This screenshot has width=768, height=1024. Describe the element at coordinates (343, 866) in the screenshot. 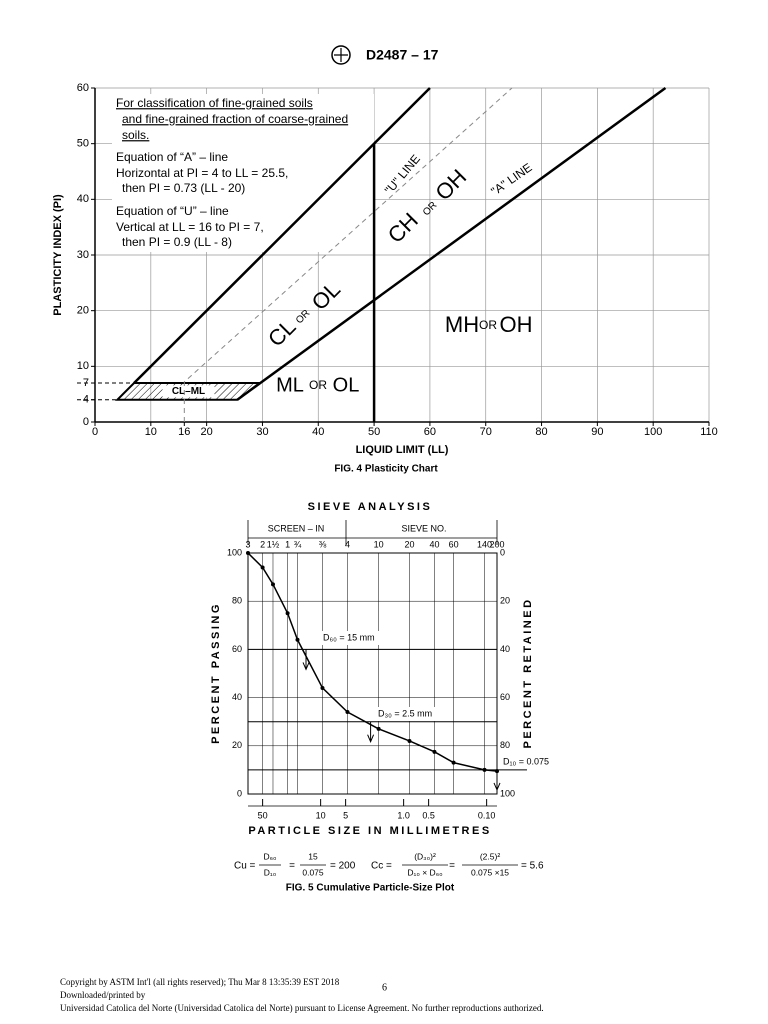

I see `formula-part: = 200` at that location.